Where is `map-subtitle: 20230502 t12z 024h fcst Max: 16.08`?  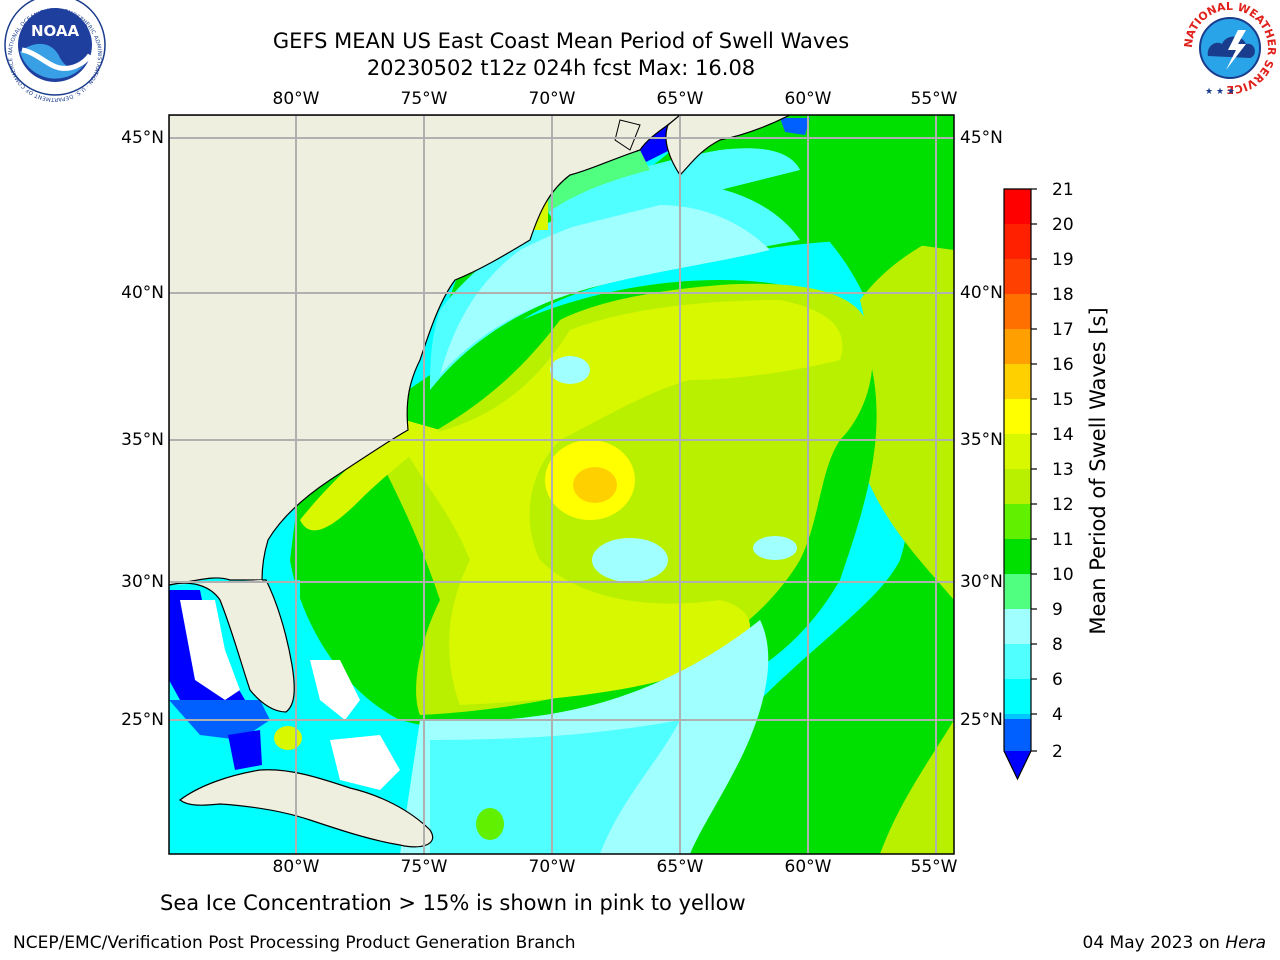
map-subtitle: 20230502 t12z 024h fcst Max: 16.08 is located at coordinates (561, 68).